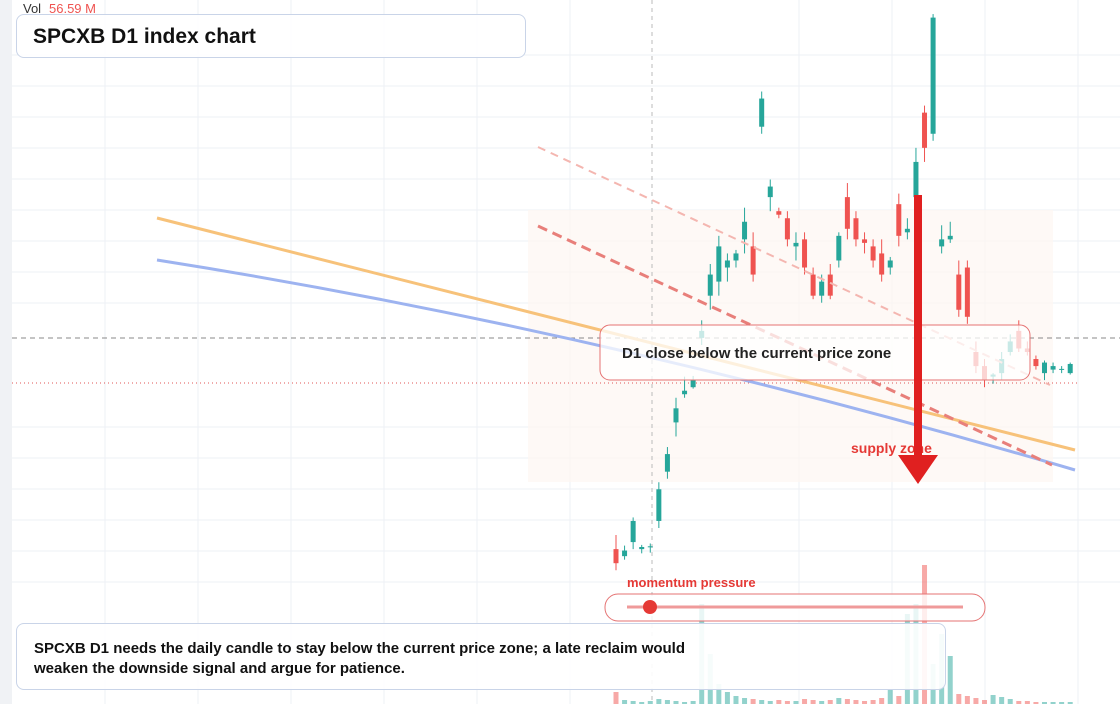 The height and width of the screenshot is (704, 1120). I want to click on slider-thumb, so click(650, 607).